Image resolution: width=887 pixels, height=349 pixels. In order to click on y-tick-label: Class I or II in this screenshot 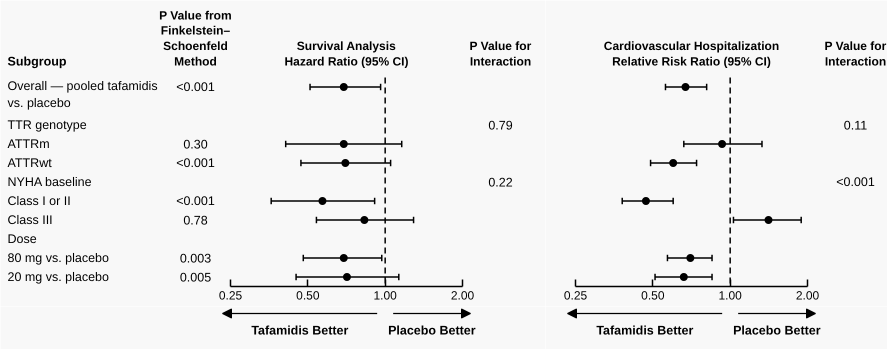, I will do `click(39, 201)`.